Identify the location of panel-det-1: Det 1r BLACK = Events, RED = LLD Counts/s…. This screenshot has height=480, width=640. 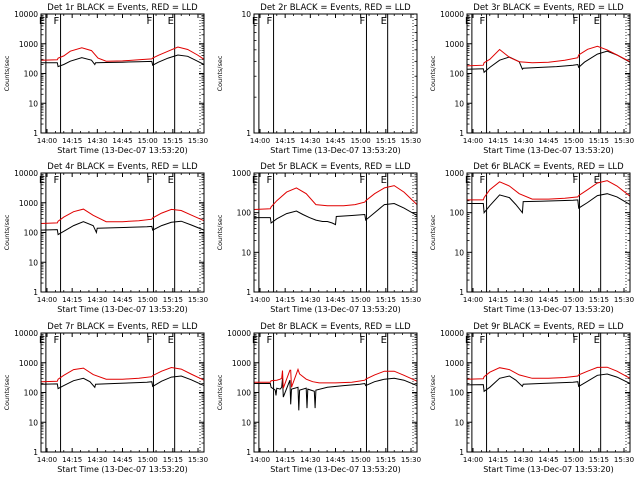
(105, 79).